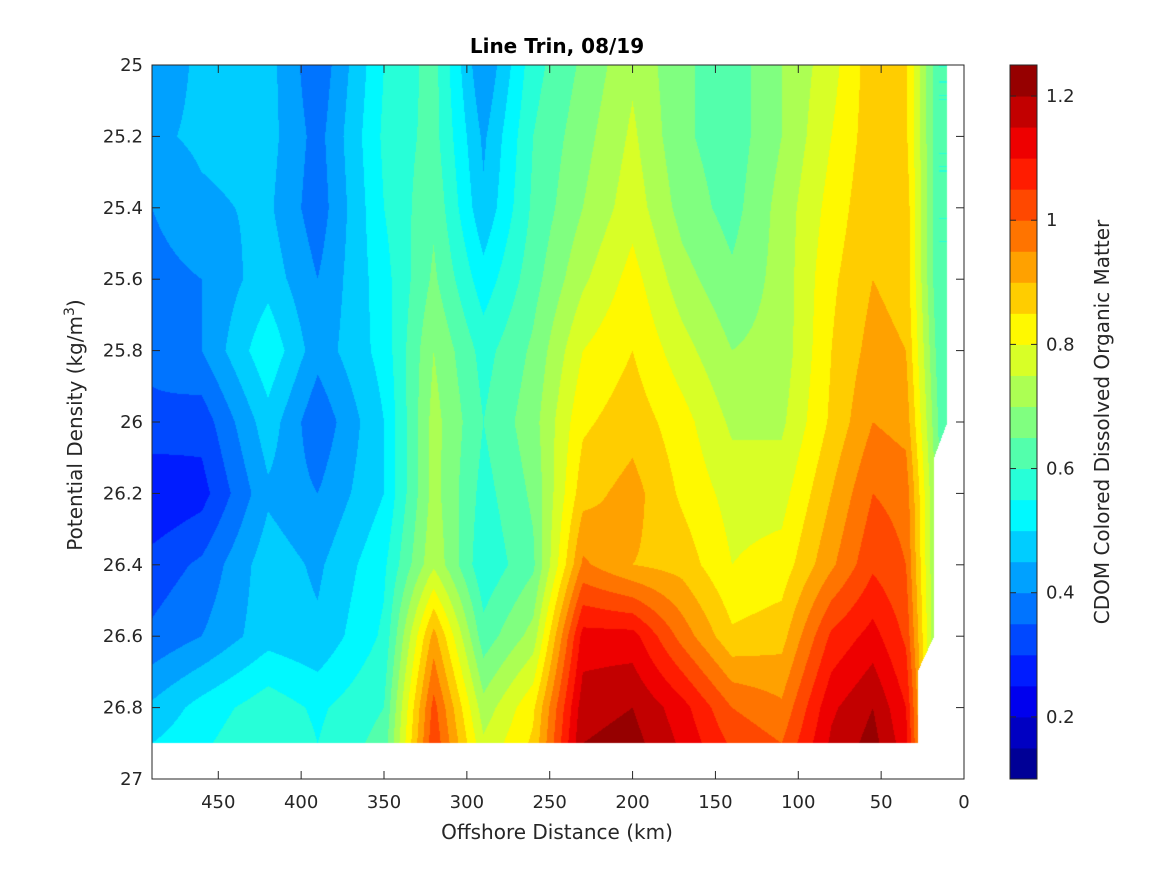  Describe the element at coordinates (715, 802) in the screenshot. I see `x-tick-label: 150` at that location.